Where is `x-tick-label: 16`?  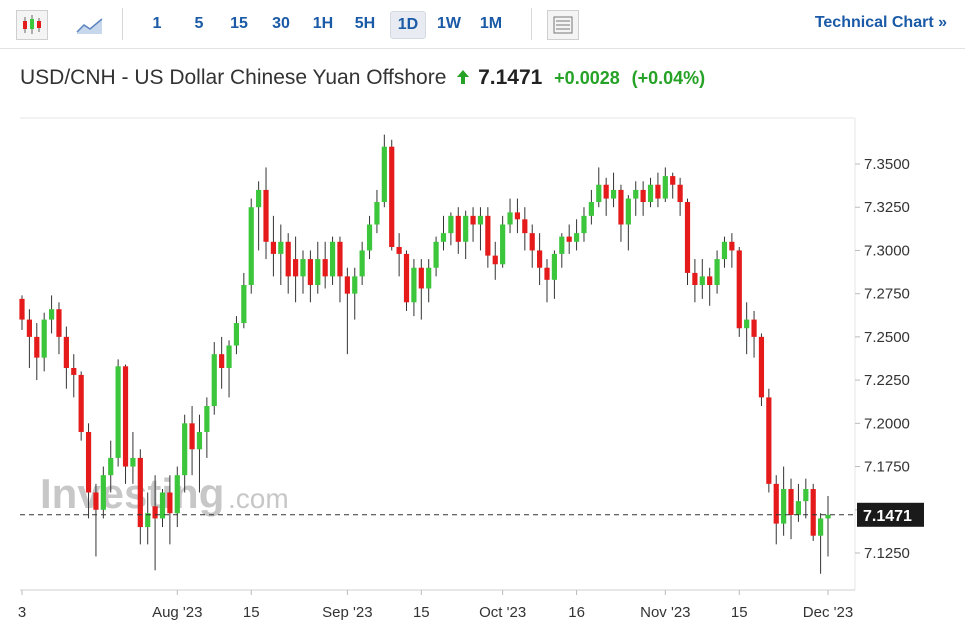 x-tick-label: 16 is located at coordinates (576, 612).